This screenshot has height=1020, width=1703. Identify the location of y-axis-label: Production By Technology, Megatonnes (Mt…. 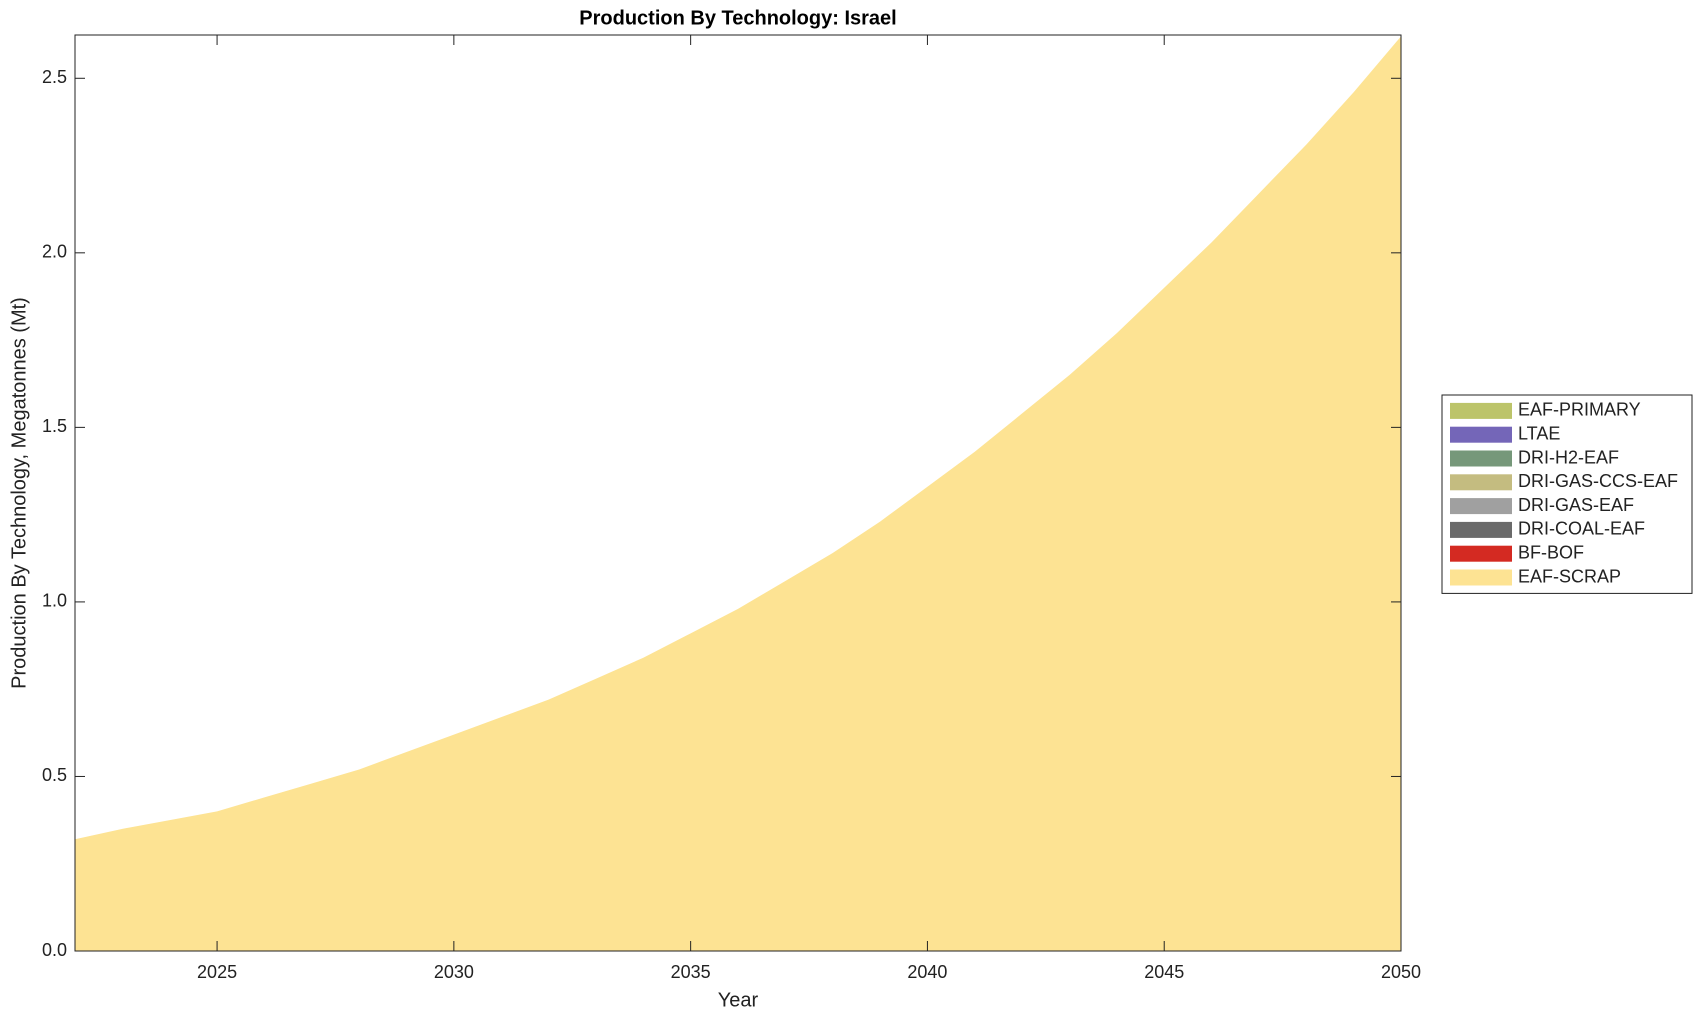
(19, 493).